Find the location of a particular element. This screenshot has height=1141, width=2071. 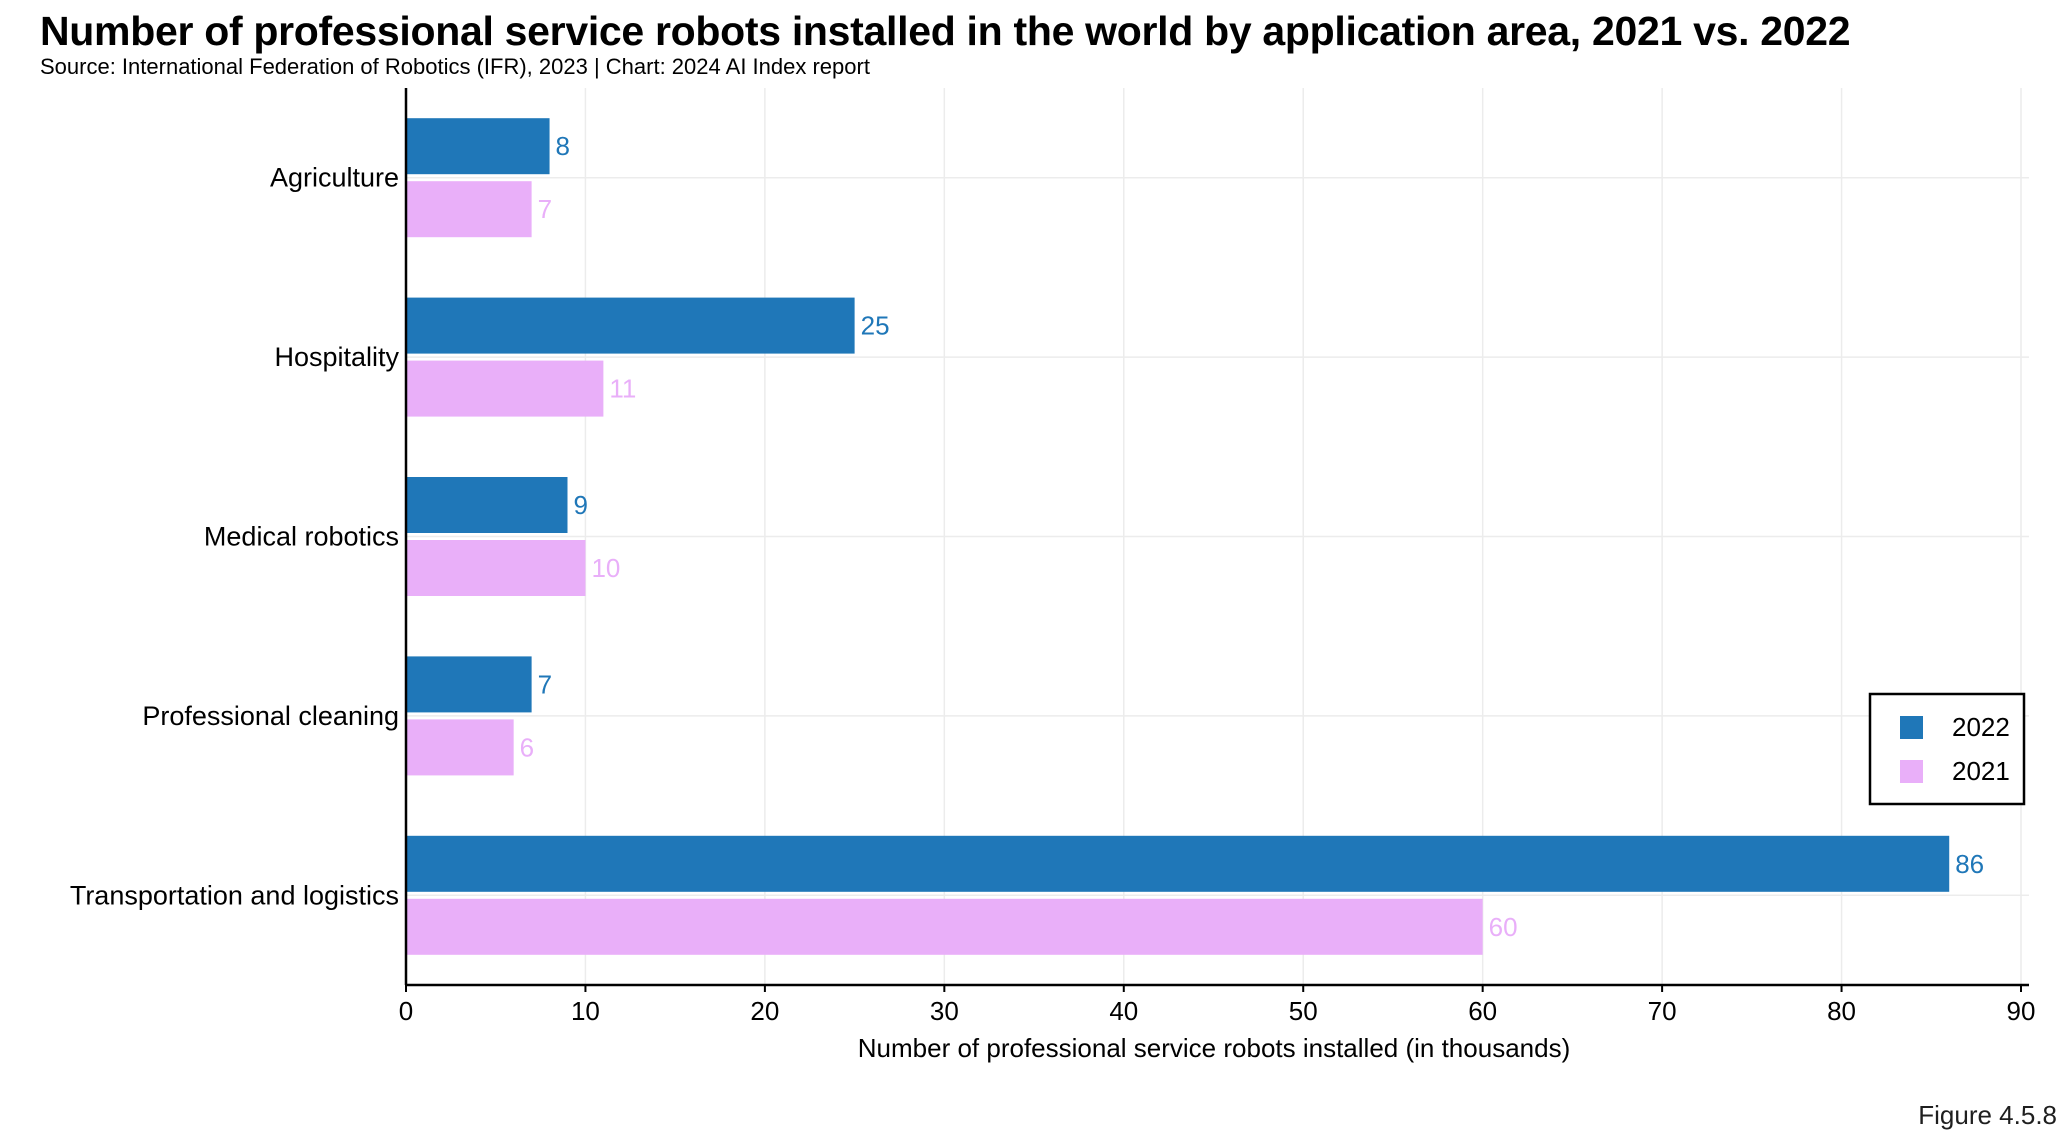

legend-label-2021: 2021 is located at coordinates (1981, 771).